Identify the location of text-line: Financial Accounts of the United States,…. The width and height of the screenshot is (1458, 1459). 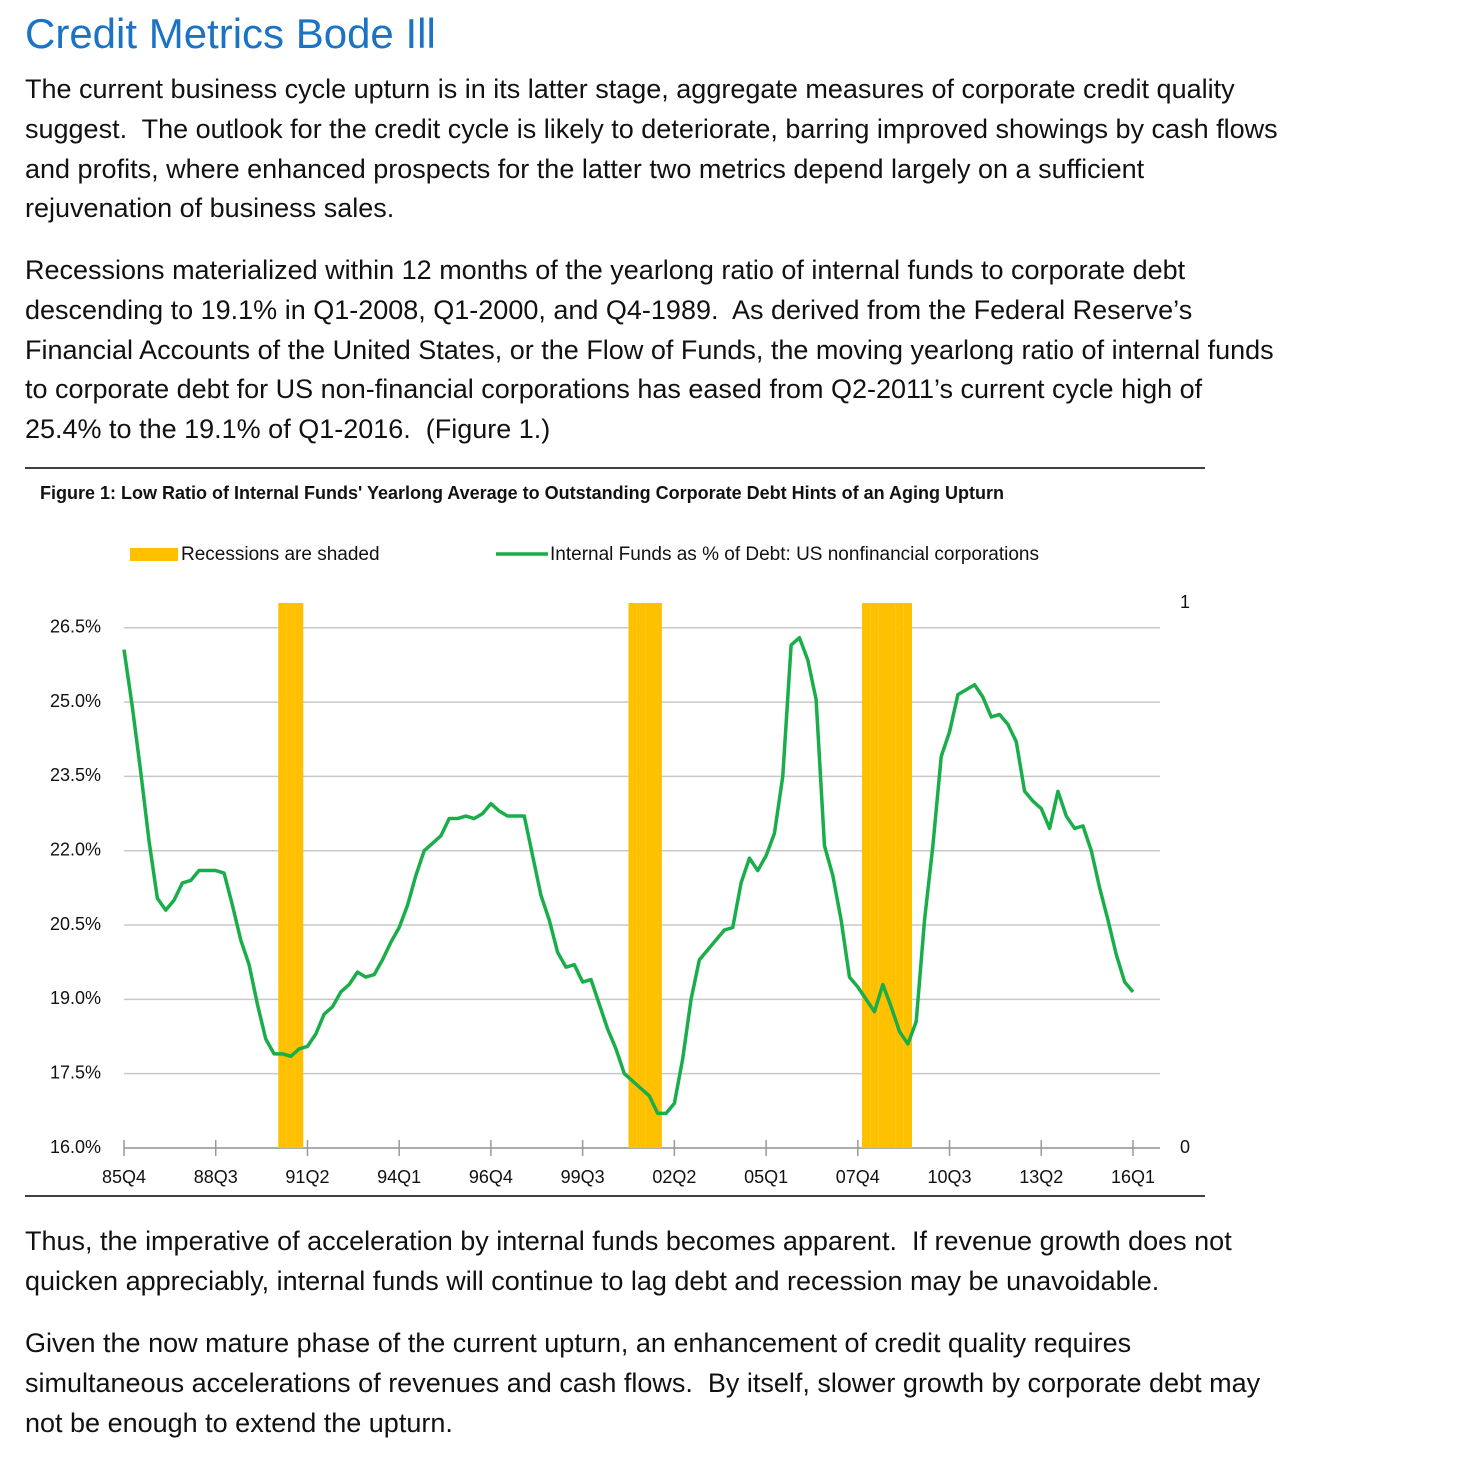
(649, 349).